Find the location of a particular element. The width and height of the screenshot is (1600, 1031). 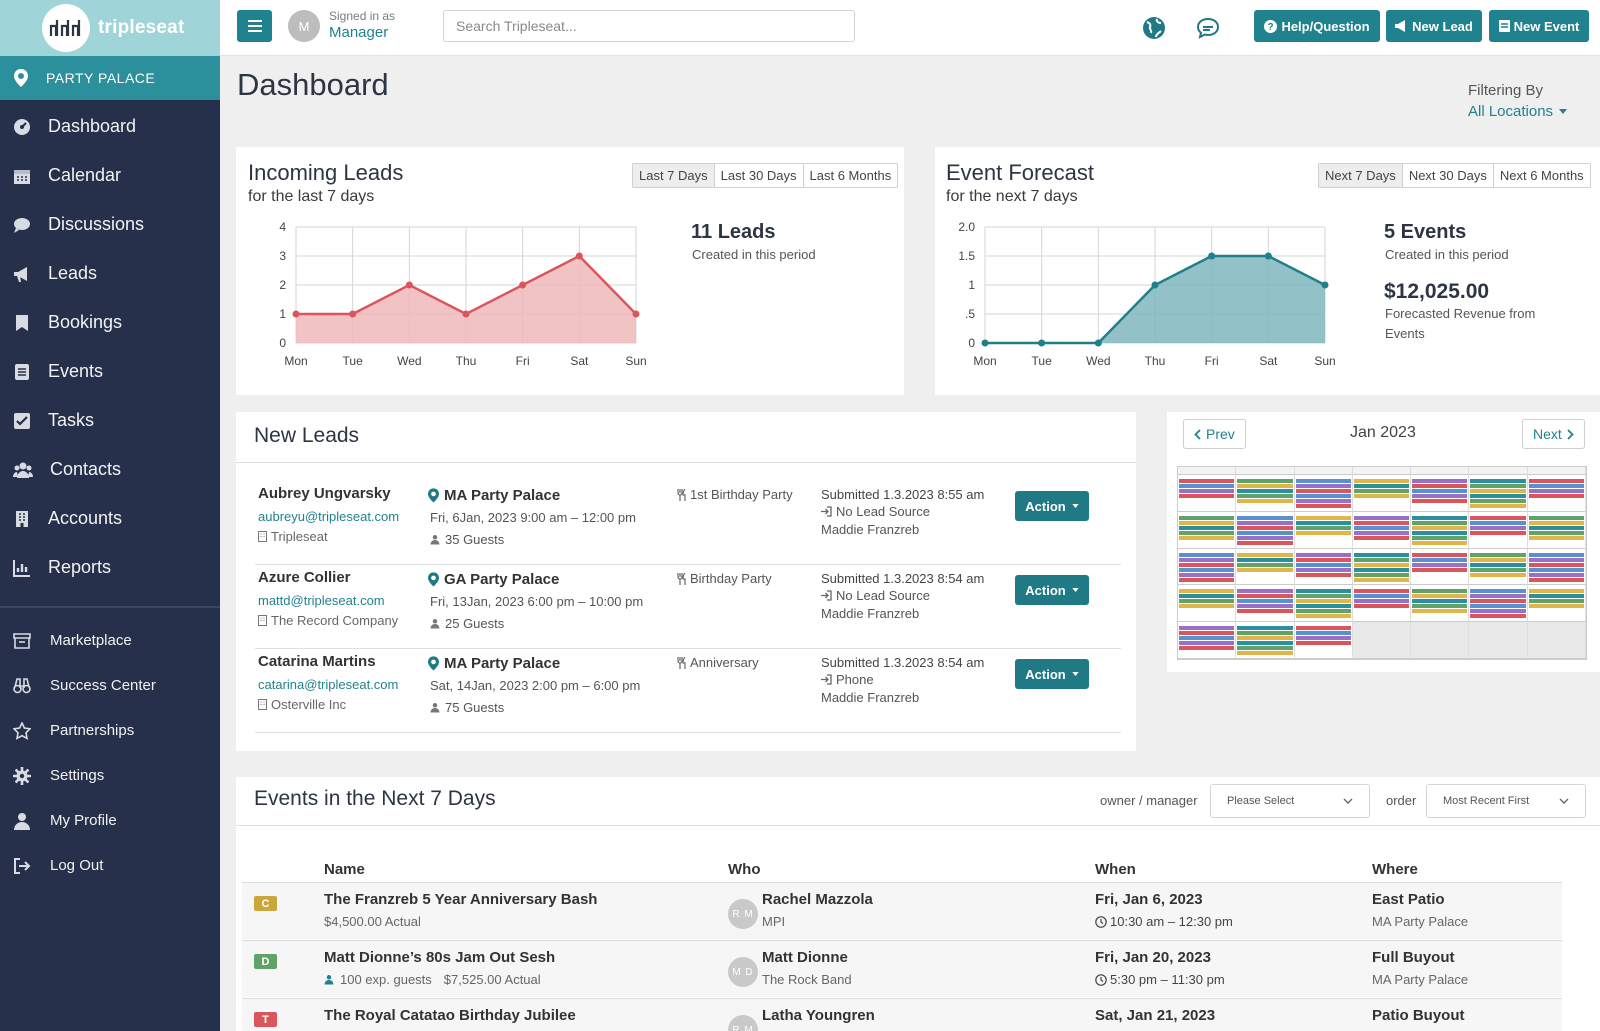

range-last-7-days: Last 7 Days is located at coordinates (673, 175).